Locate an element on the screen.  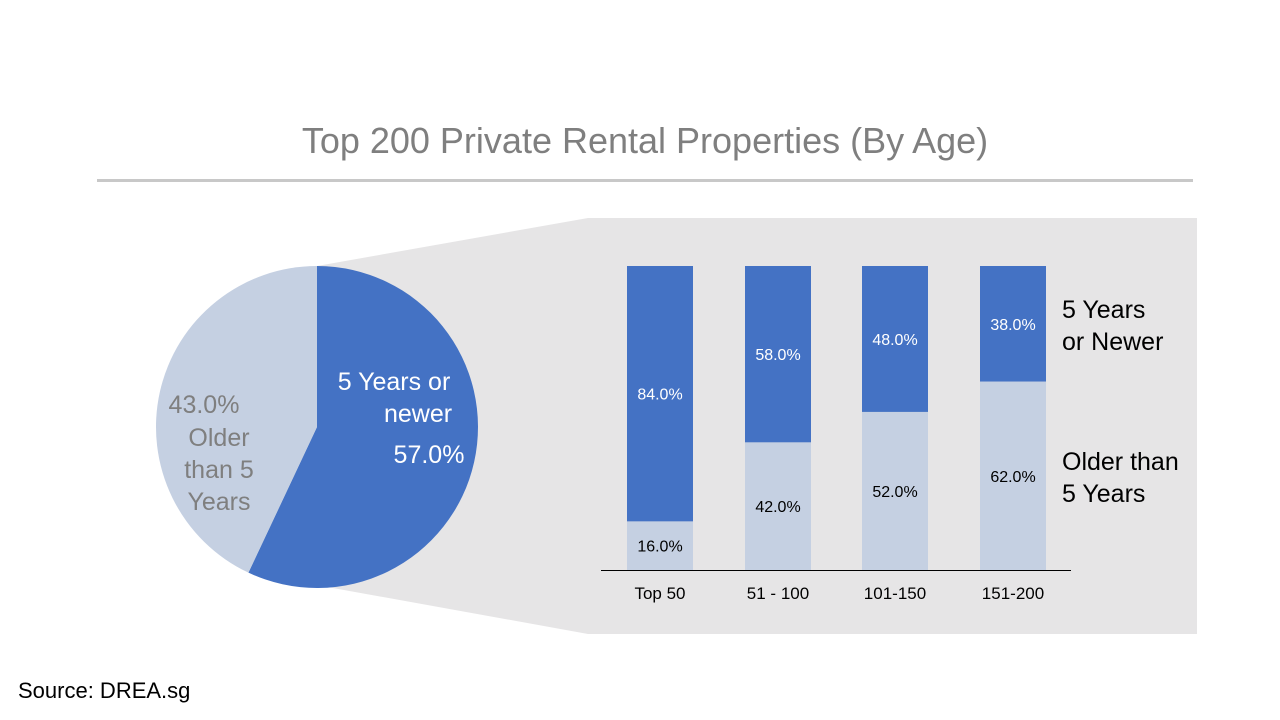
legend-older: 5 Years is located at coordinates (1103, 494).